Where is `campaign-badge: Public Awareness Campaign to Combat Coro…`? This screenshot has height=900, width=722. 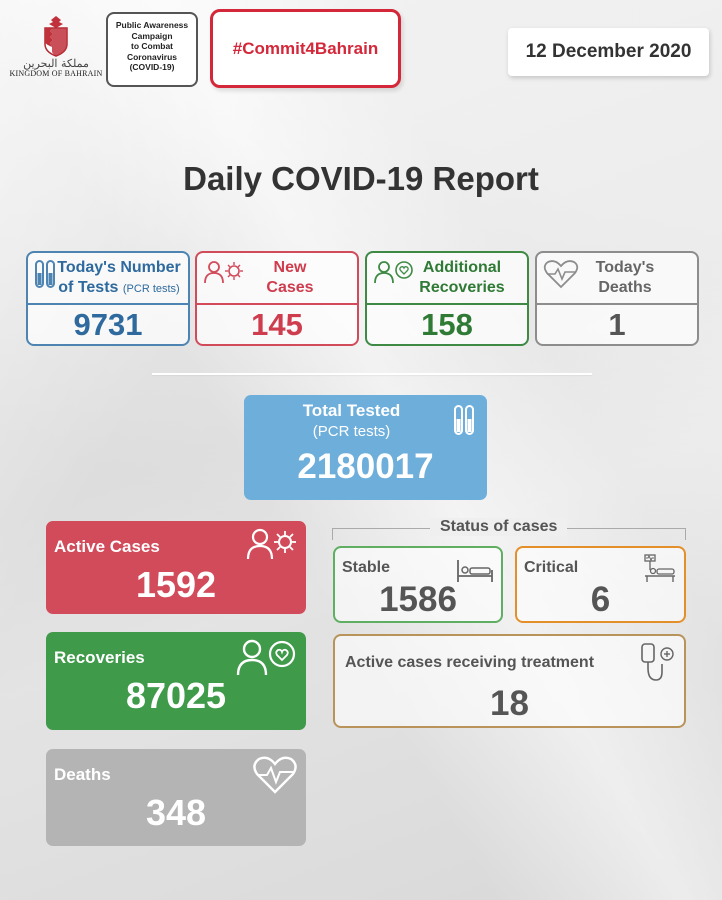 campaign-badge: Public Awareness Campaign to Combat Coro… is located at coordinates (152, 49).